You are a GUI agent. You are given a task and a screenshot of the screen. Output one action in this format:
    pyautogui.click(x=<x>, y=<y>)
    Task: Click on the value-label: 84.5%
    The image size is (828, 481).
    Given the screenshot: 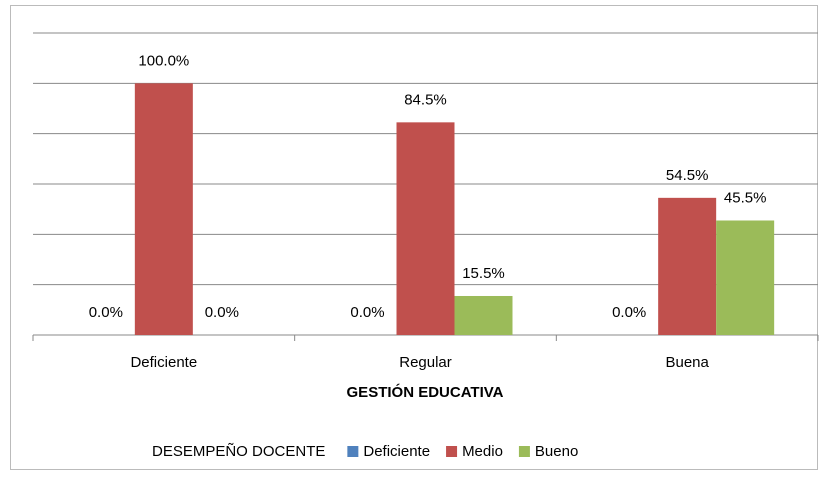 What is the action you would take?
    pyautogui.click(x=425, y=99)
    